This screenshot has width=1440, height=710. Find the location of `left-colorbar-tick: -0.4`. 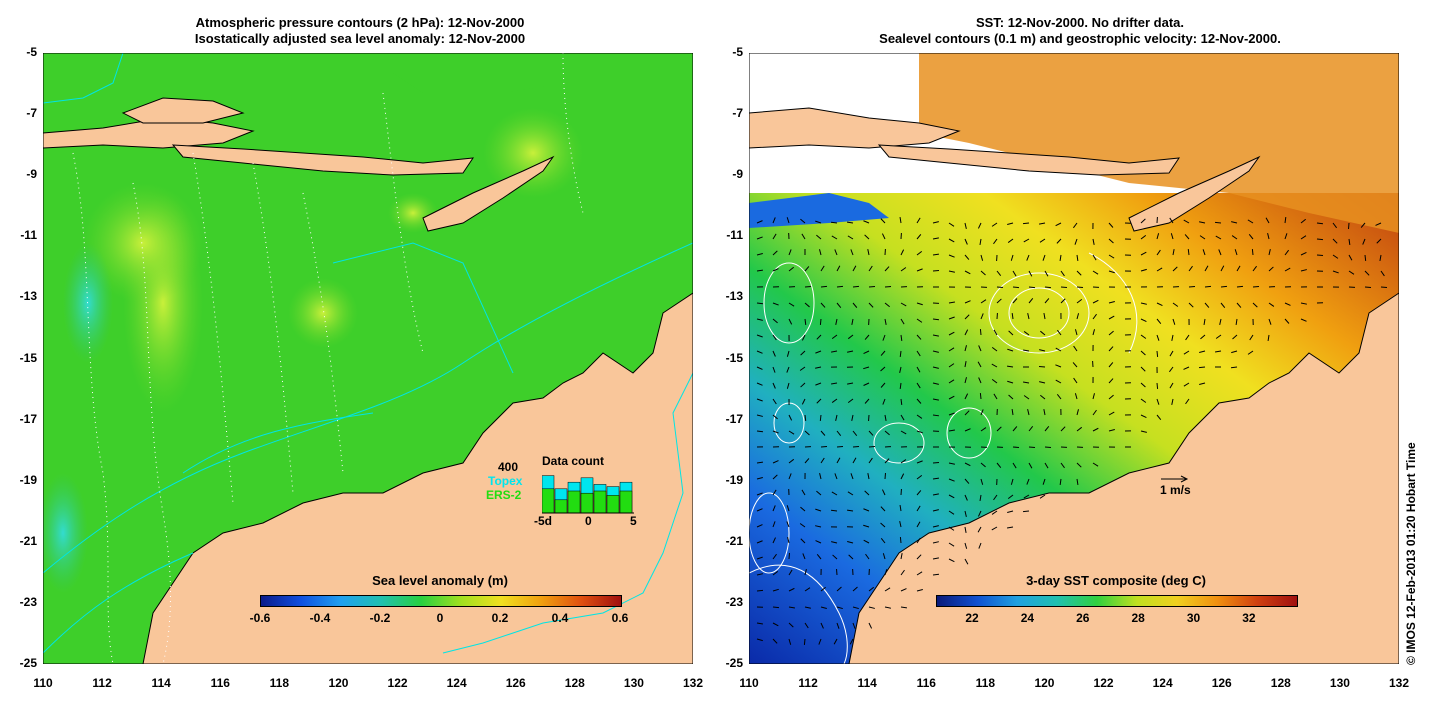

left-colorbar-tick: -0.4 is located at coordinates (320, 618).